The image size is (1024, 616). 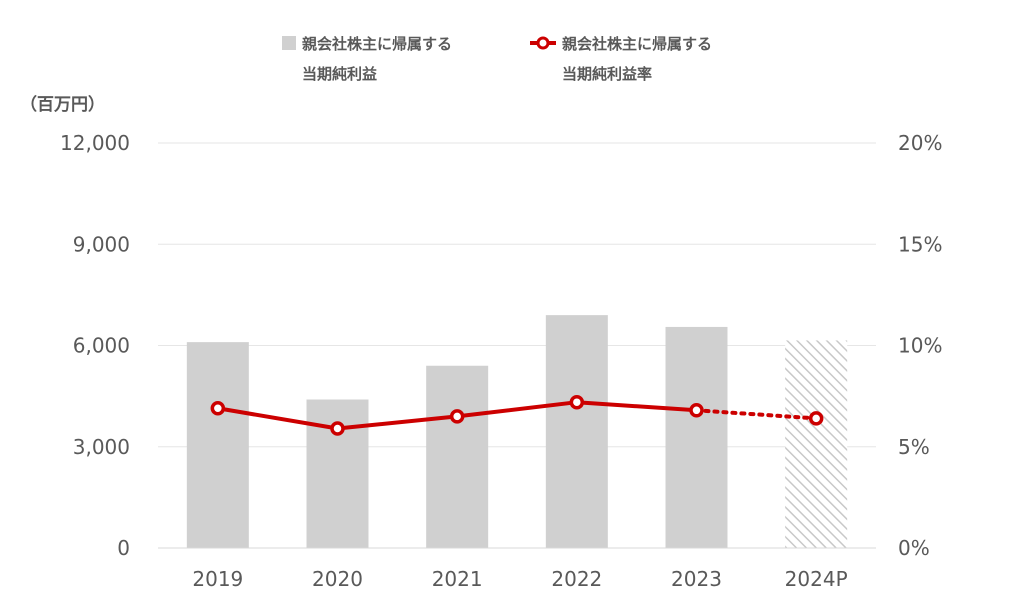 I want to click on line-series, so click(x=517, y=415).